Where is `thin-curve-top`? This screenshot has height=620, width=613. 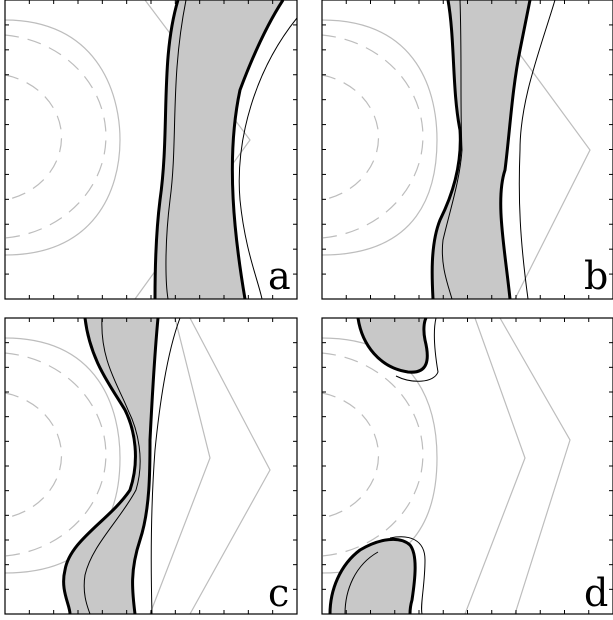
thin-curve-top is located at coordinates (417, 350).